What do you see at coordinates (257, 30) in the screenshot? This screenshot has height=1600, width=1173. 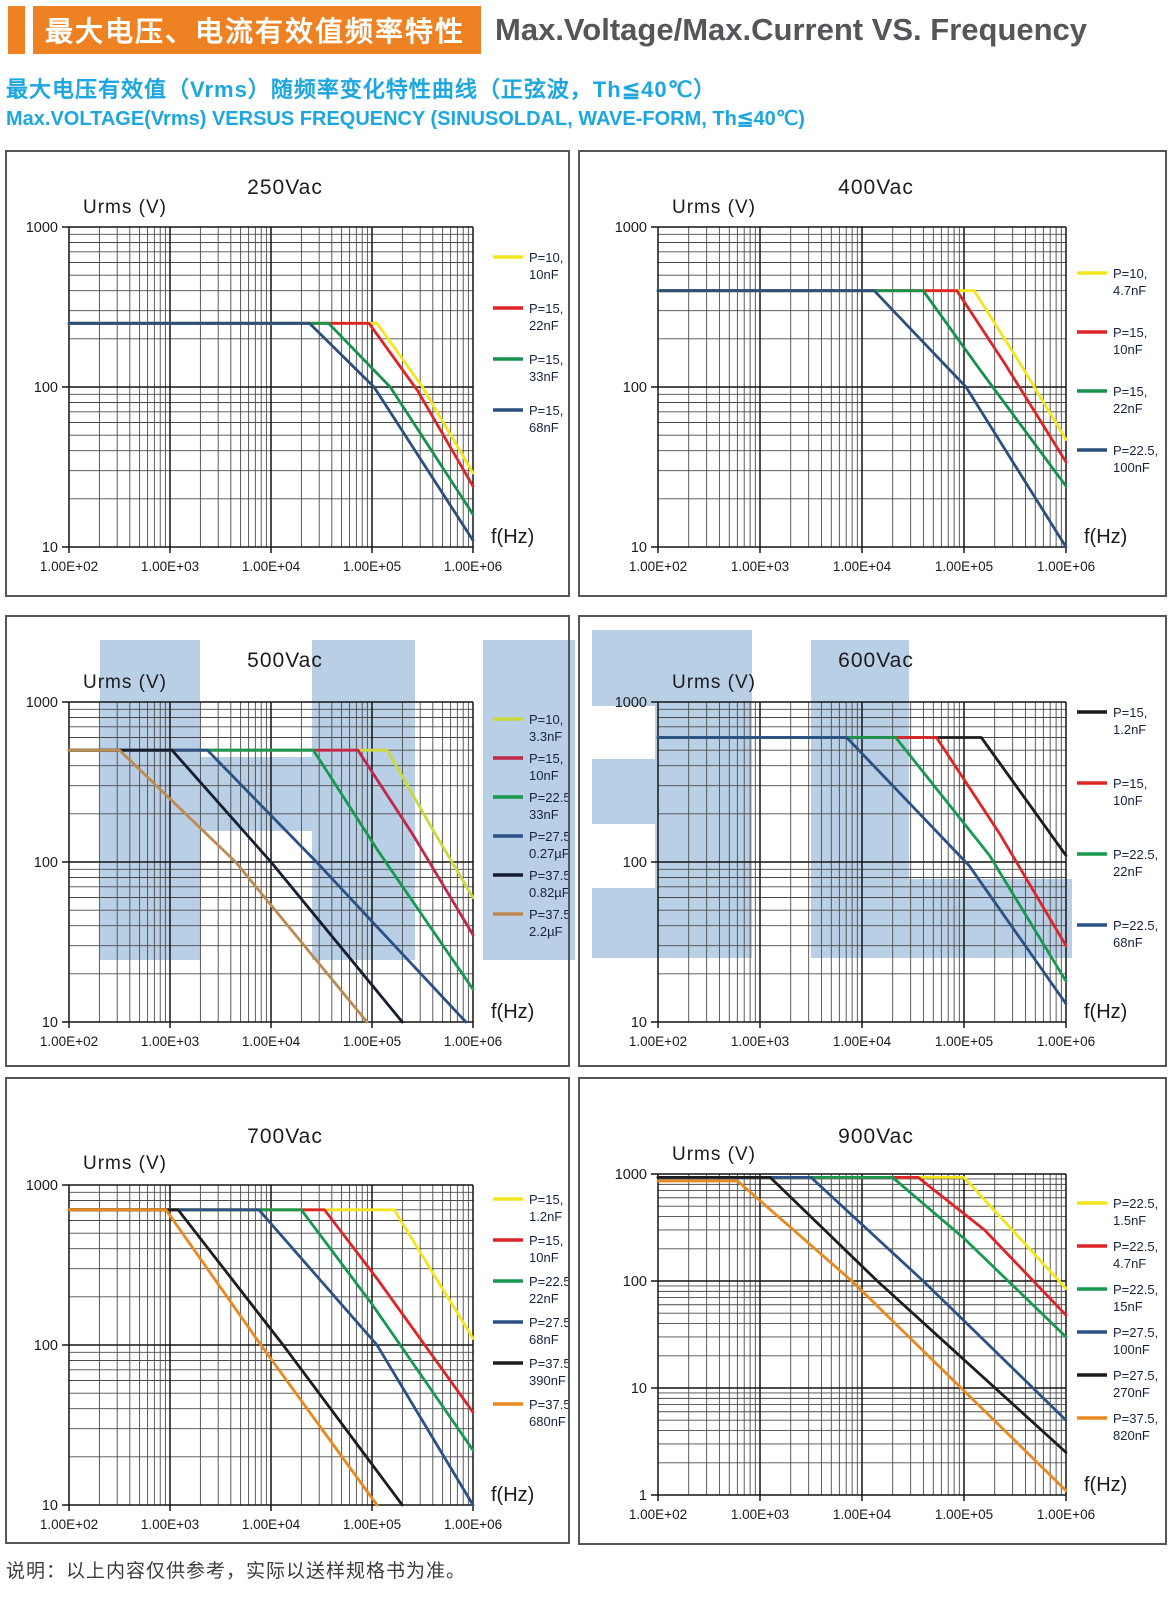 I see `section-title-zh: 最大电压、电流有效值频率特性` at bounding box center [257, 30].